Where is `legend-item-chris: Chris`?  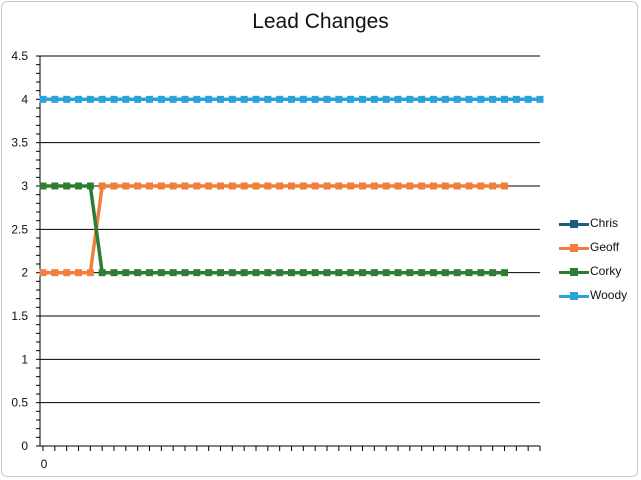 legend-item-chris: Chris is located at coordinates (599, 226).